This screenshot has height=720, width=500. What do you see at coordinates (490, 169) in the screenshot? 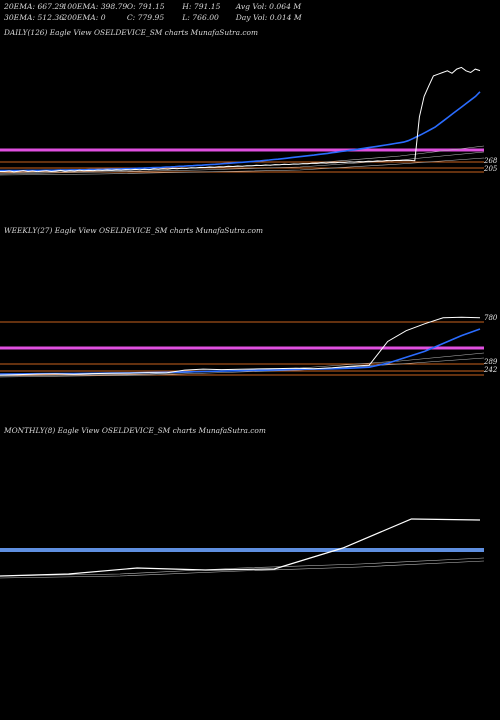
I see `daily-tick-label-2: 205` at bounding box center [490, 169].